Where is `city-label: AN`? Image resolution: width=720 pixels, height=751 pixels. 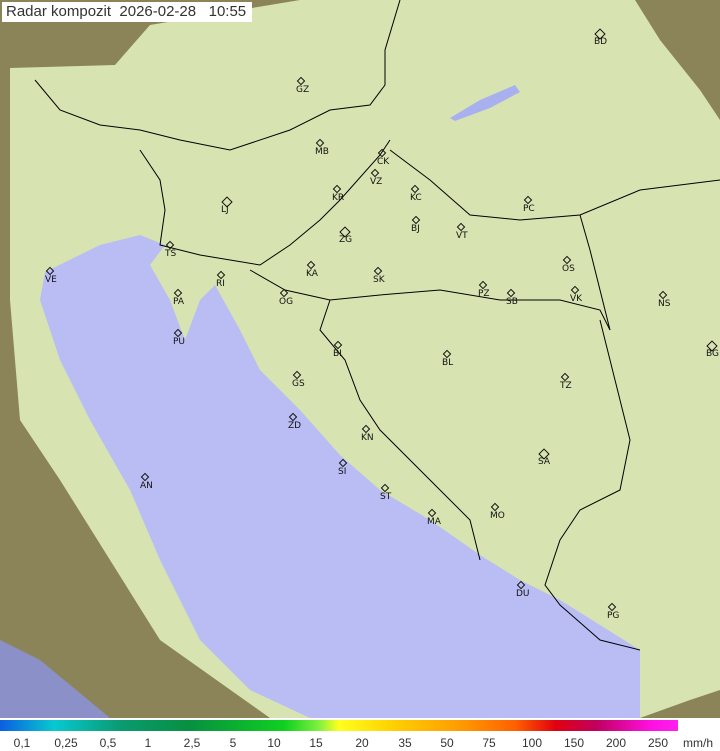 city-label: AN is located at coordinates (146, 486).